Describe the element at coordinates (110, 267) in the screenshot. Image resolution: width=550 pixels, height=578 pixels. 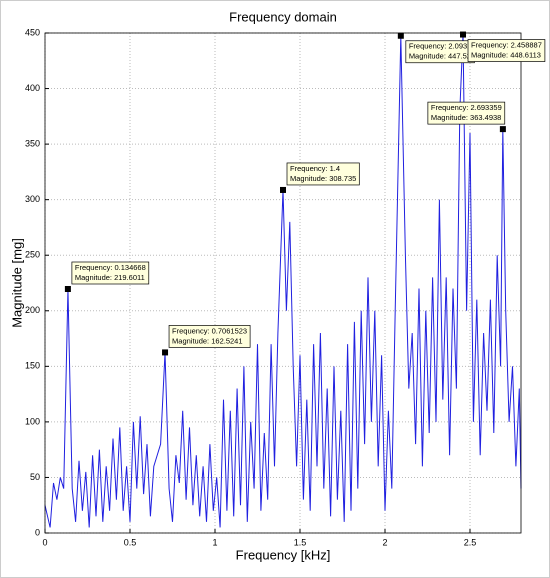
I see `datatip-frequency: Frequency: 0.134668` at that location.